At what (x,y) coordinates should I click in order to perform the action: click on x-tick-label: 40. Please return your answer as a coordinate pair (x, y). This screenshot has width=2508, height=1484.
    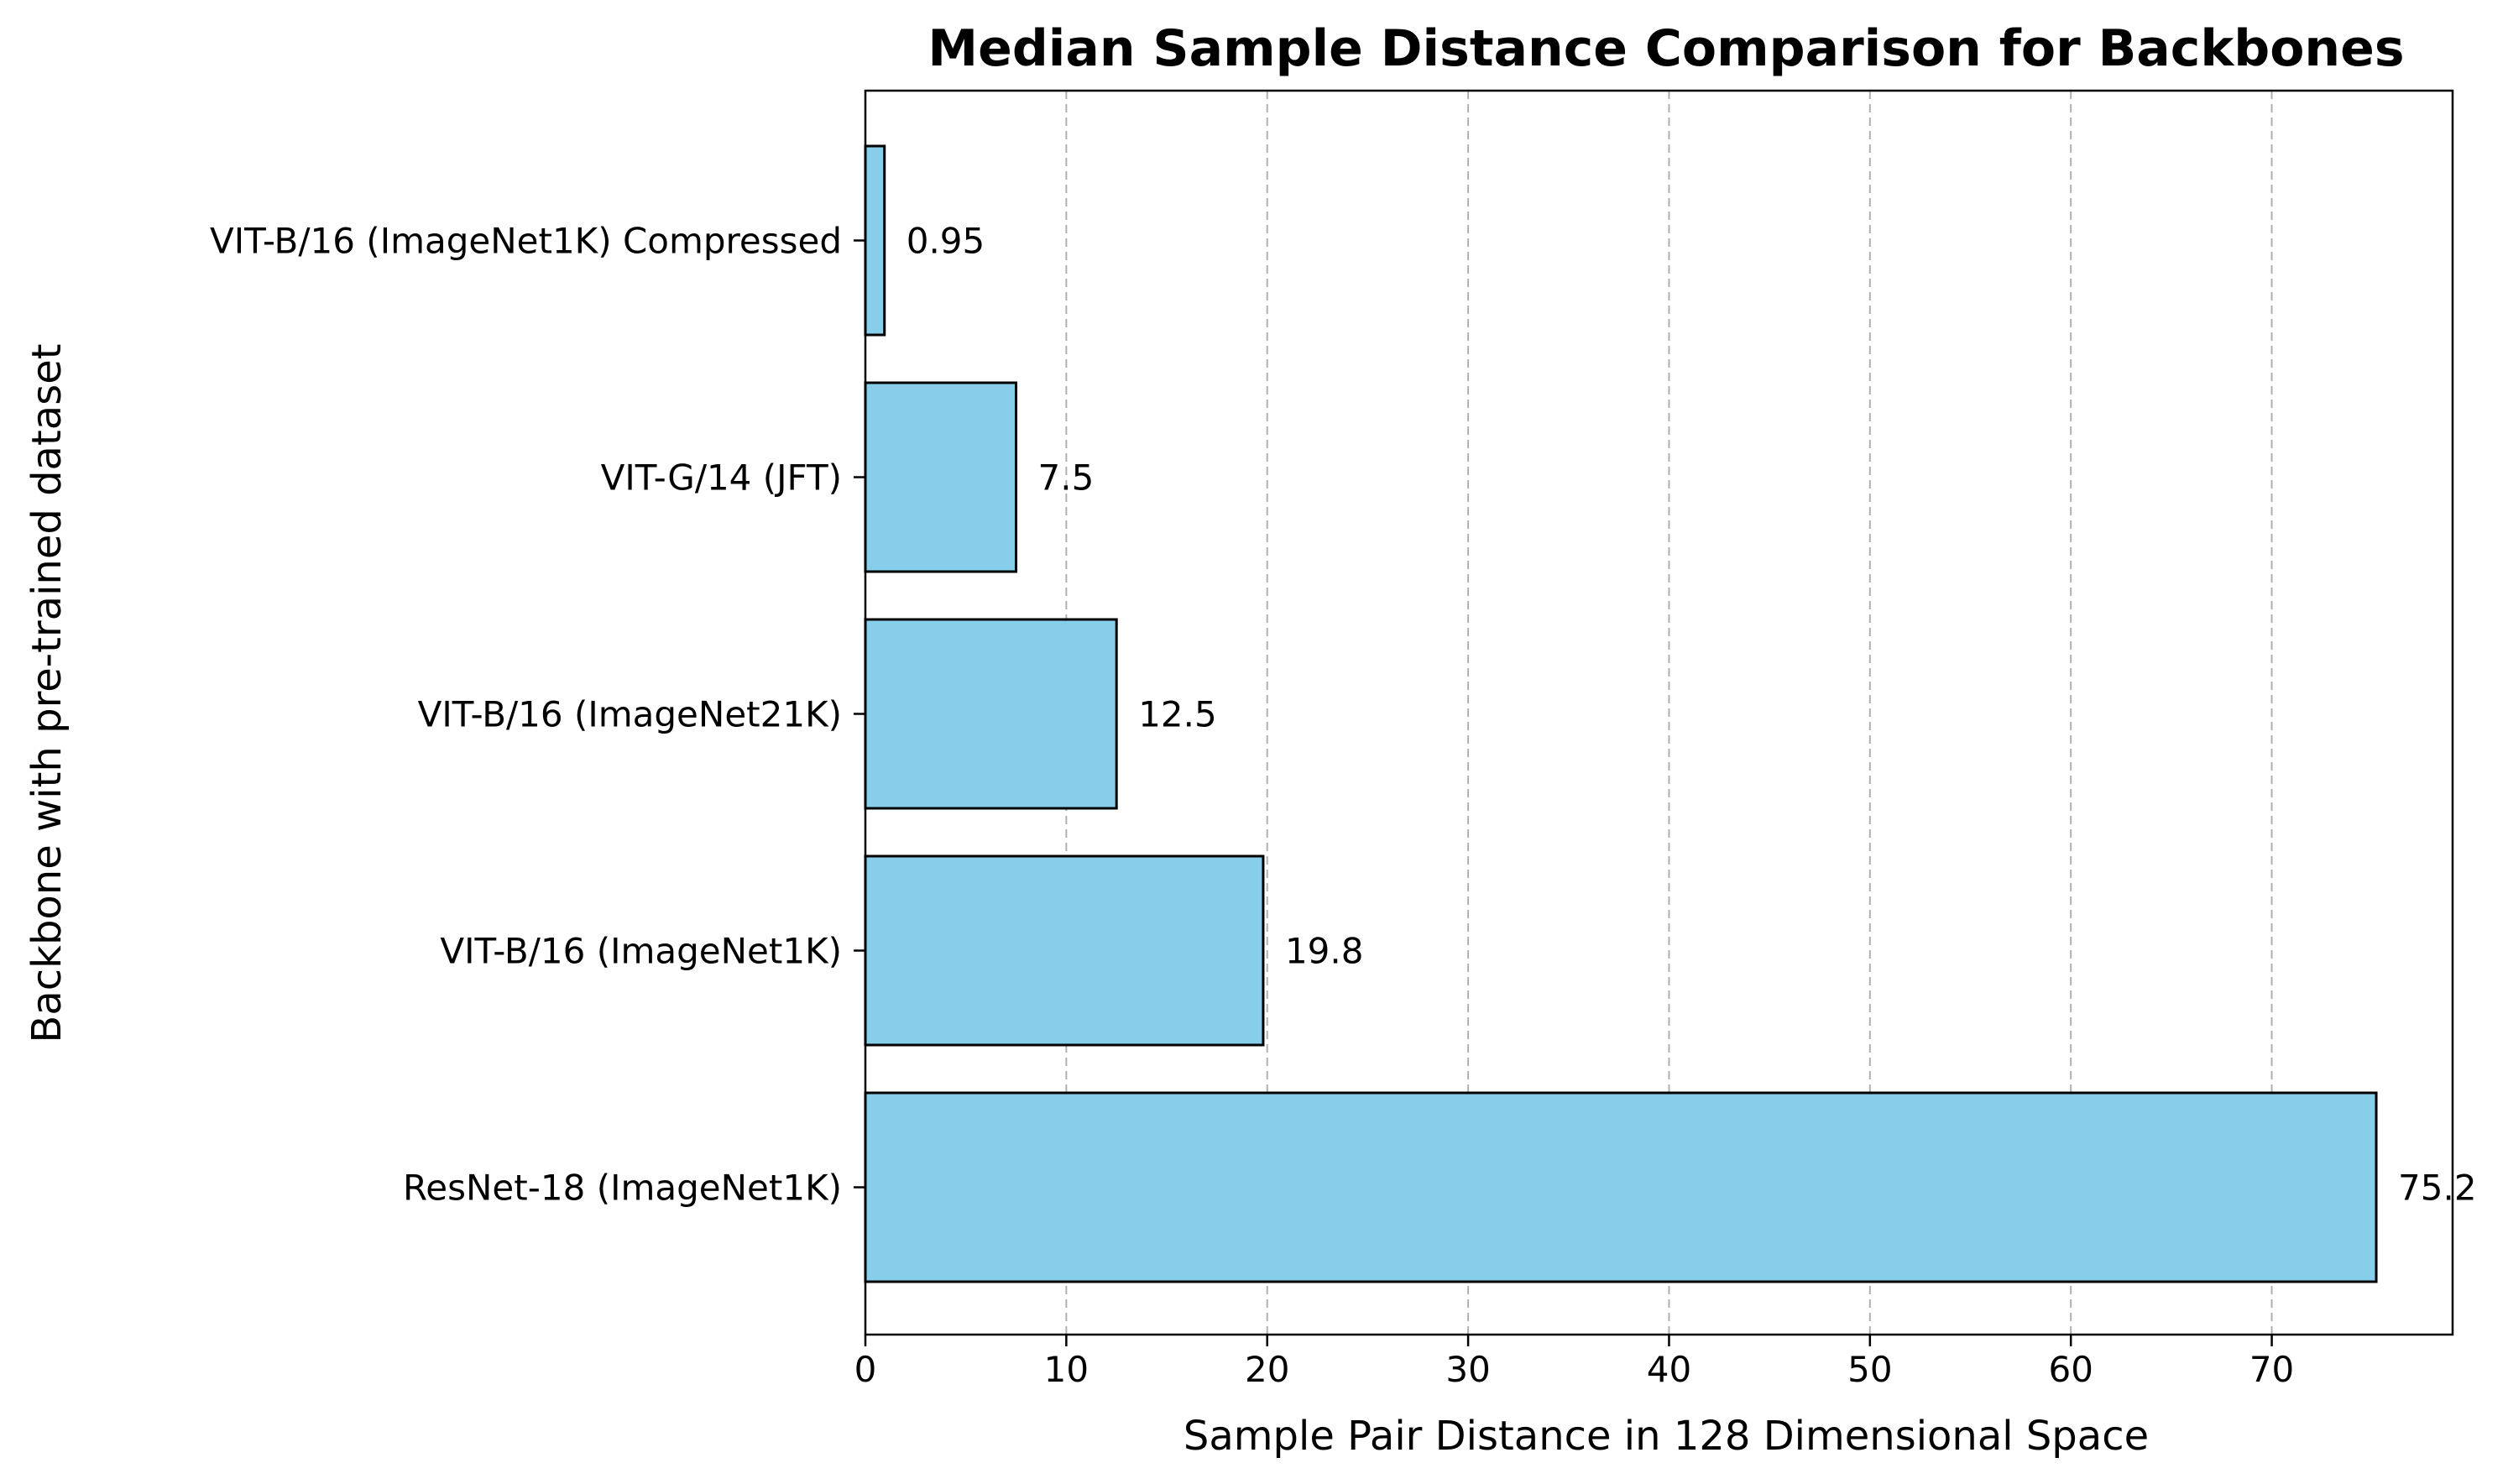
    Looking at the image, I should click on (1669, 1369).